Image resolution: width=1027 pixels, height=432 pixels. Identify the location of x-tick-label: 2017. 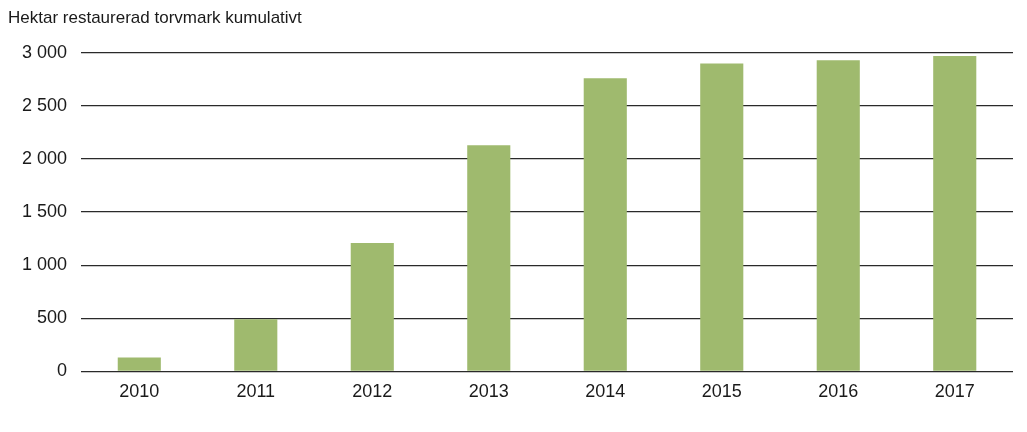
(954, 391).